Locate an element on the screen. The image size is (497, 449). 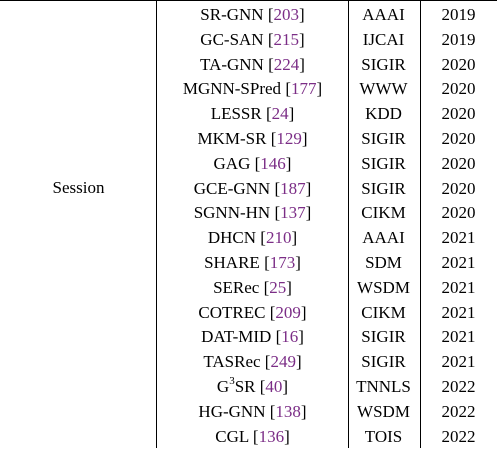
method-name: CGL is located at coordinates (232, 436).